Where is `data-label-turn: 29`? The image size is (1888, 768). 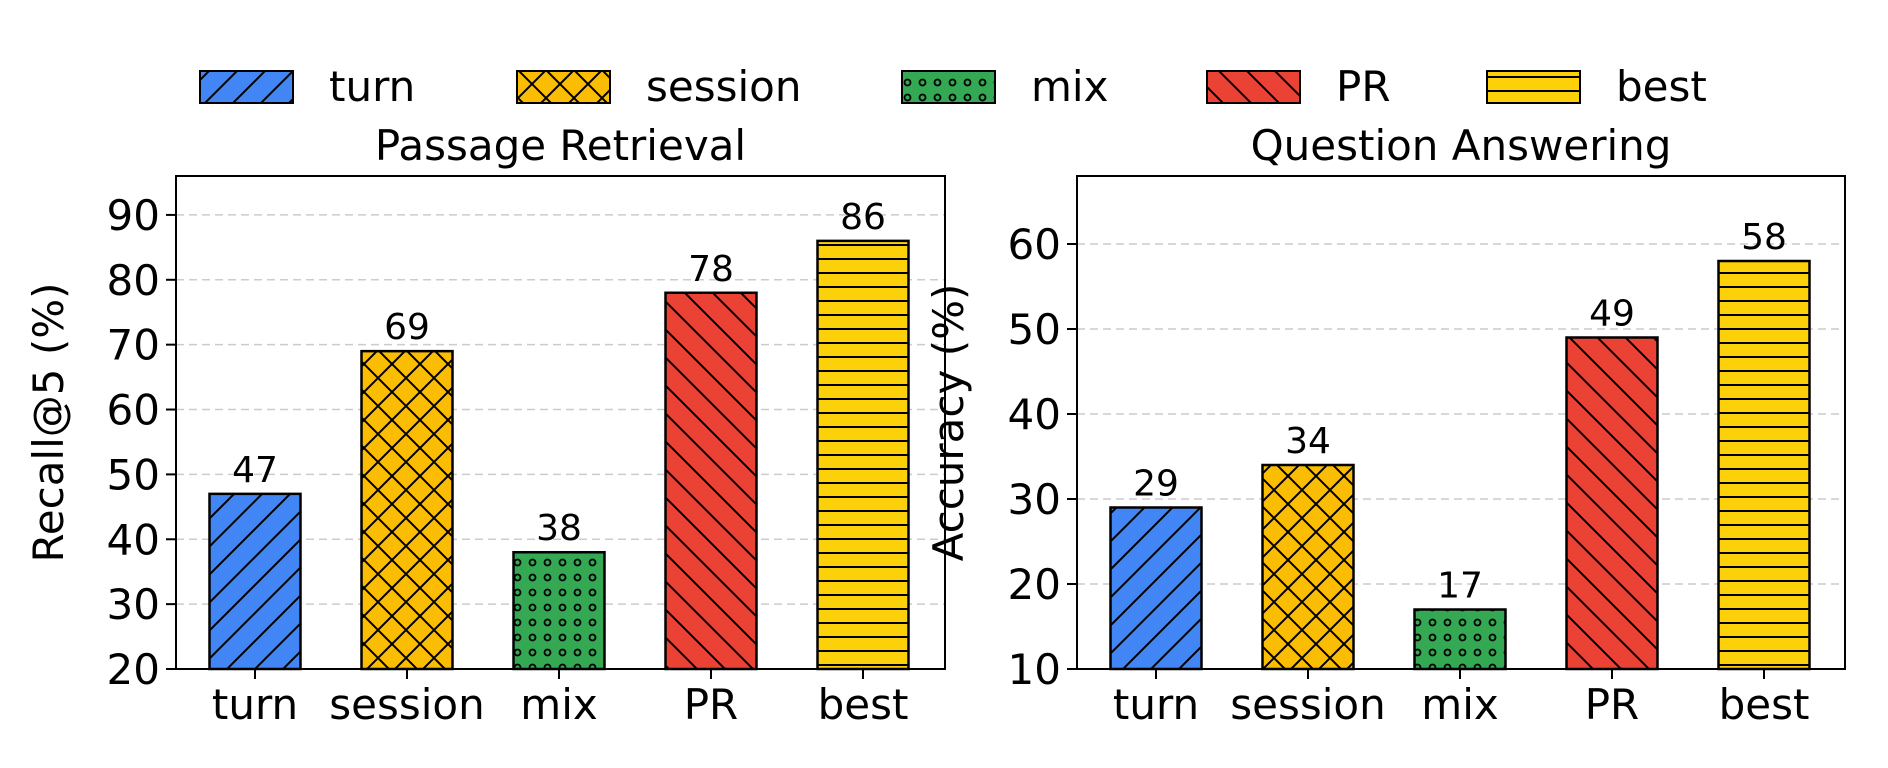
data-label-turn: 29 is located at coordinates (1156, 484).